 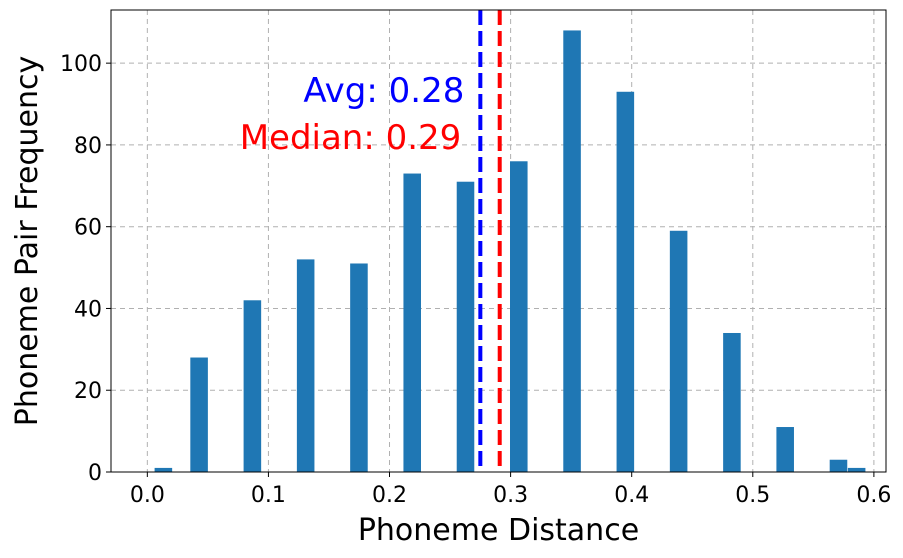 What do you see at coordinates (88, 309) in the screenshot?
I see `y-tick-label: 40` at bounding box center [88, 309].